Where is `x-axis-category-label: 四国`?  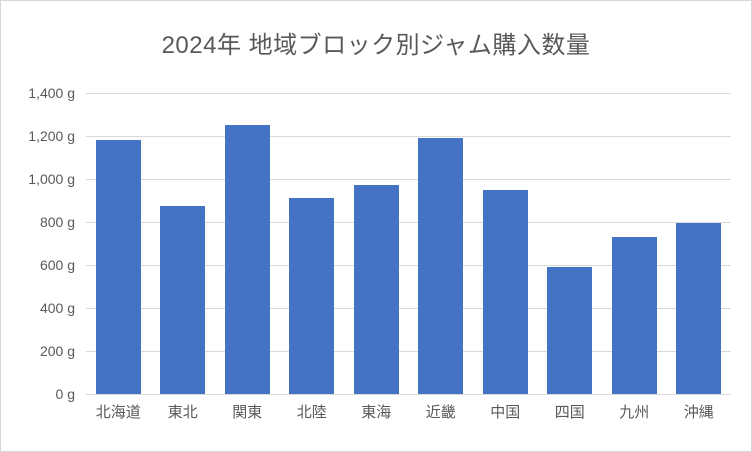 x-axis-category-label: 四国 is located at coordinates (569, 412).